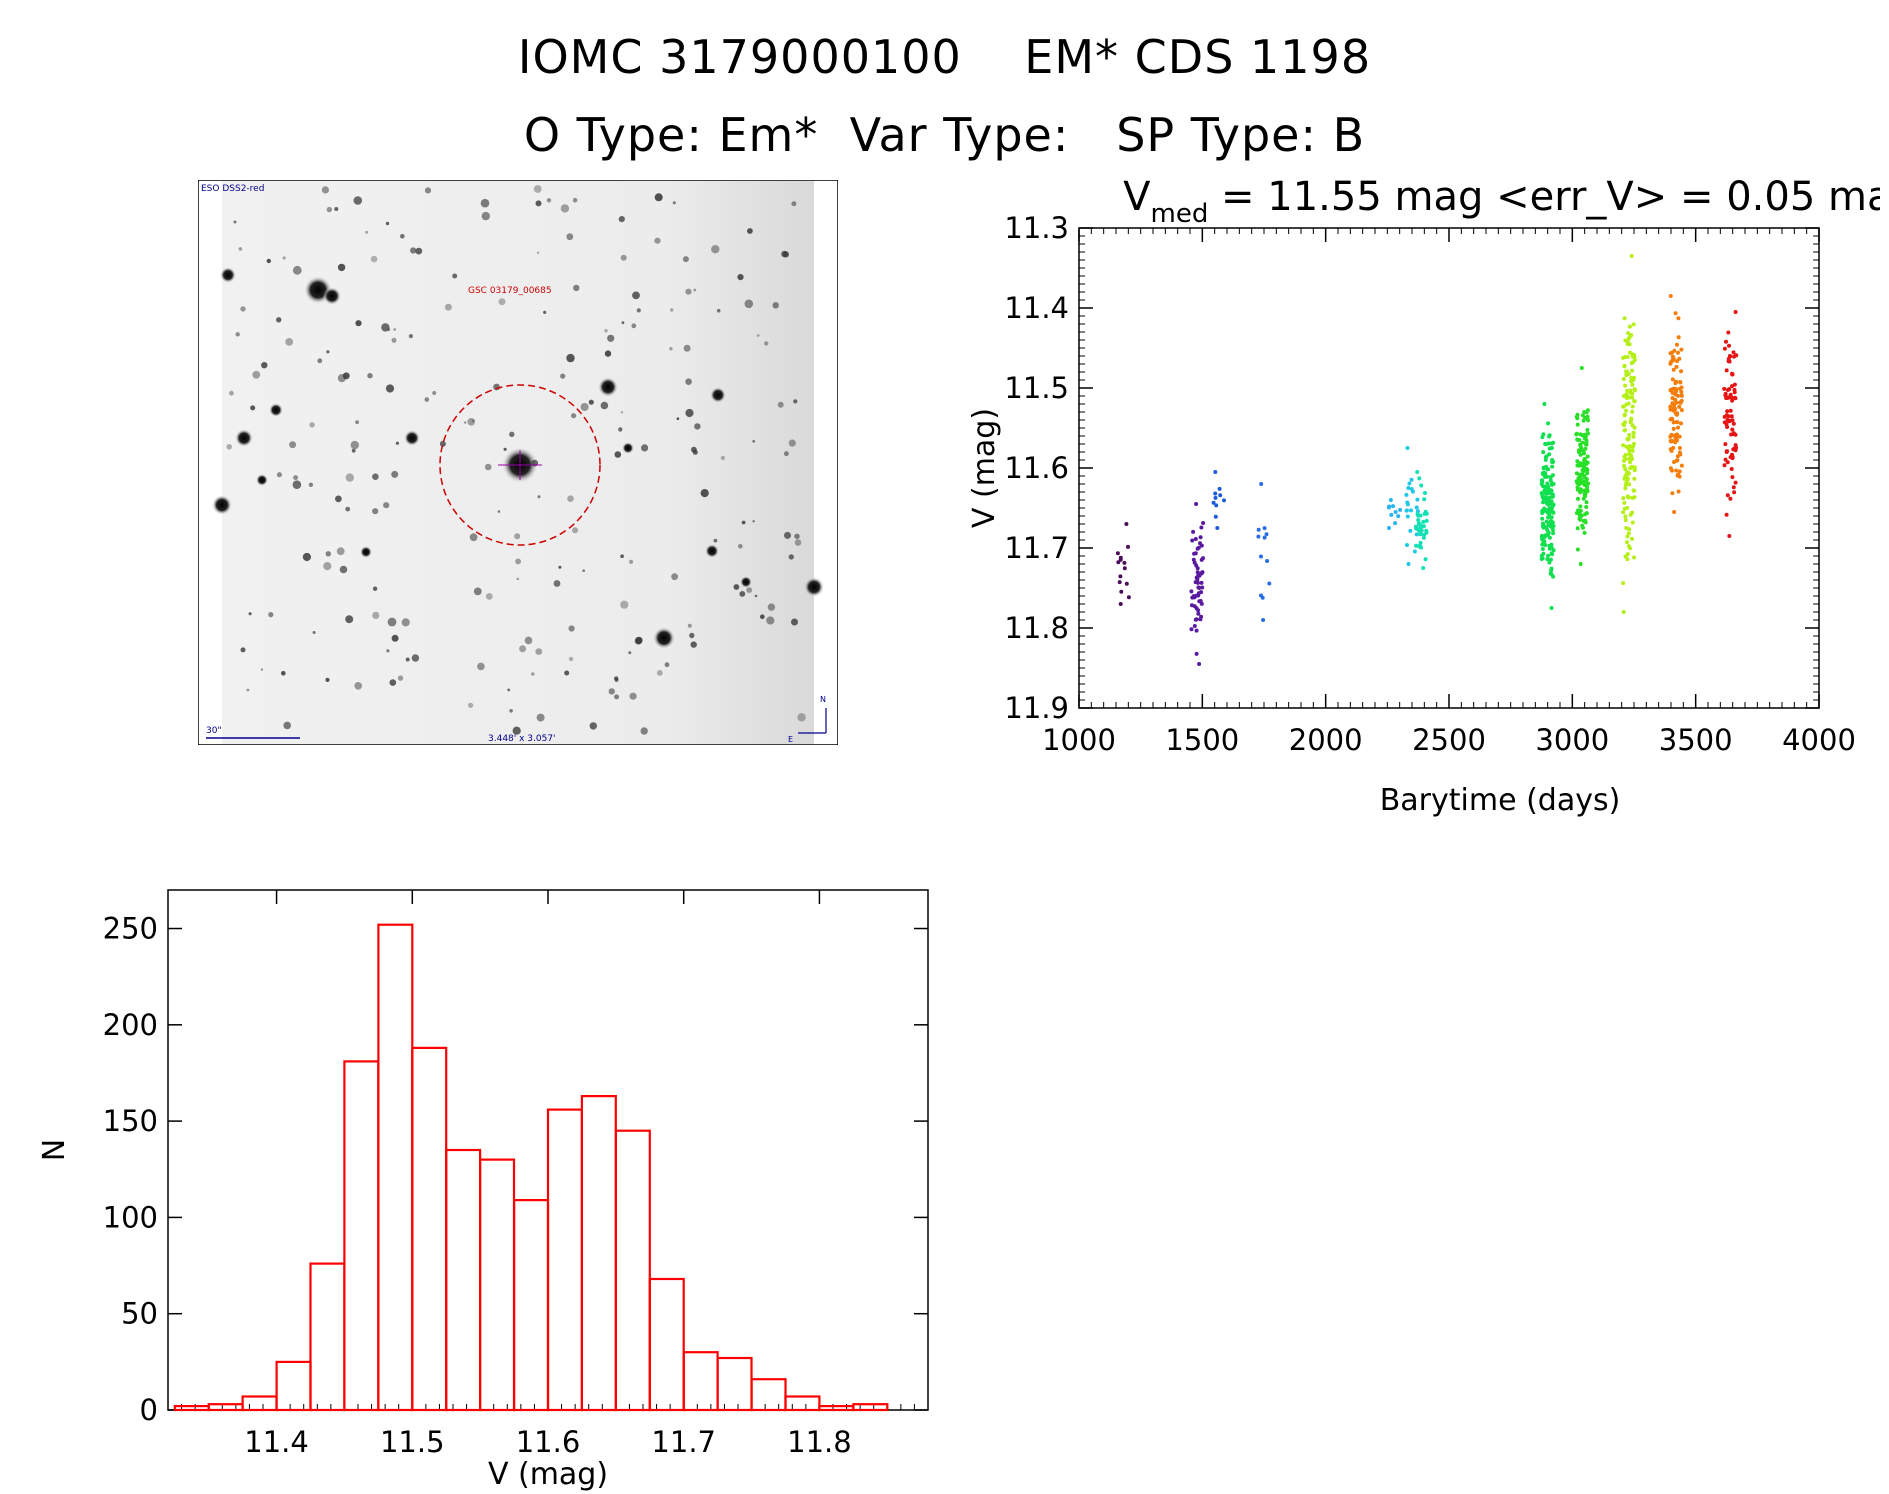 This screenshot has height=1494, width=1889. I want to click on variability-type: Var Type:, so click(959, 135).